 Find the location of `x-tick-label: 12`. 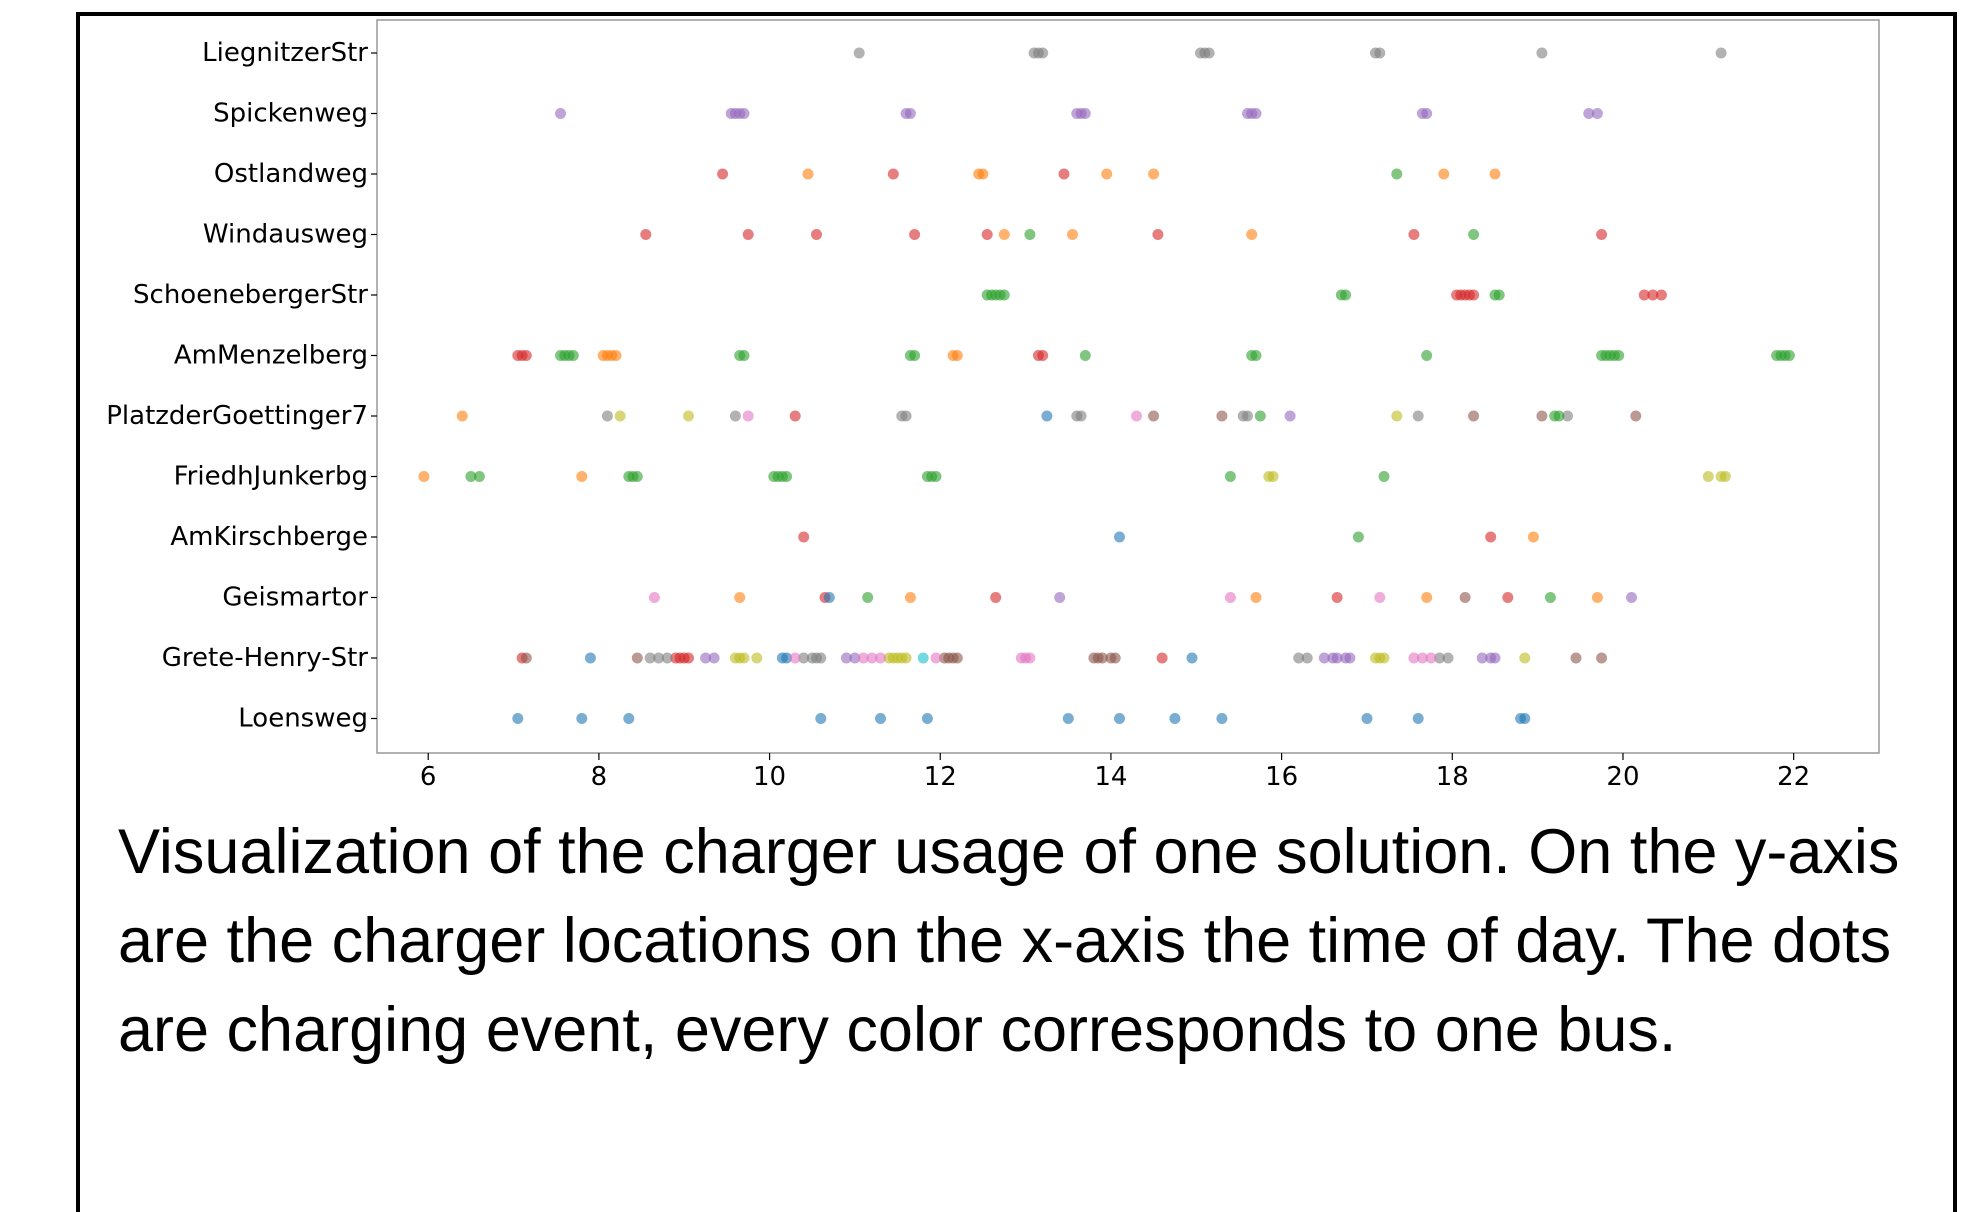

x-tick-label: 12 is located at coordinates (940, 777).